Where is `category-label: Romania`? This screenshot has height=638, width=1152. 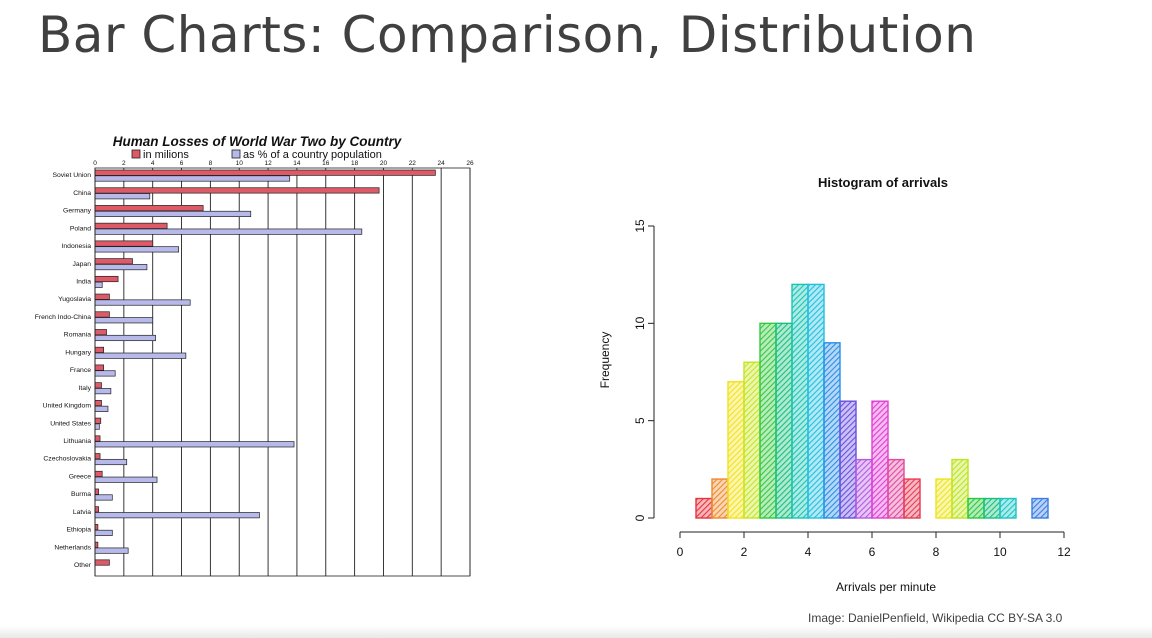
category-label: Romania is located at coordinates (77, 335).